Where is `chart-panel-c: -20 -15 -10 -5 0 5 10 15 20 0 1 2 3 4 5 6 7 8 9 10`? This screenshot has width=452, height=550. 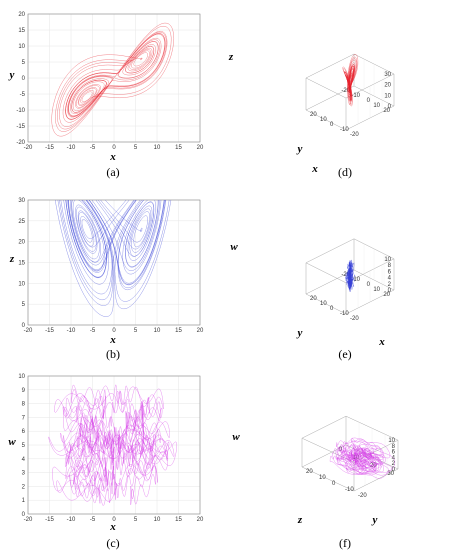
chart-panel-c: -20 -15 -10 -5 0 5 10 15 20 0 1 2 3 4 5 6 7 8 9 10 is located at coordinates (111, 448).